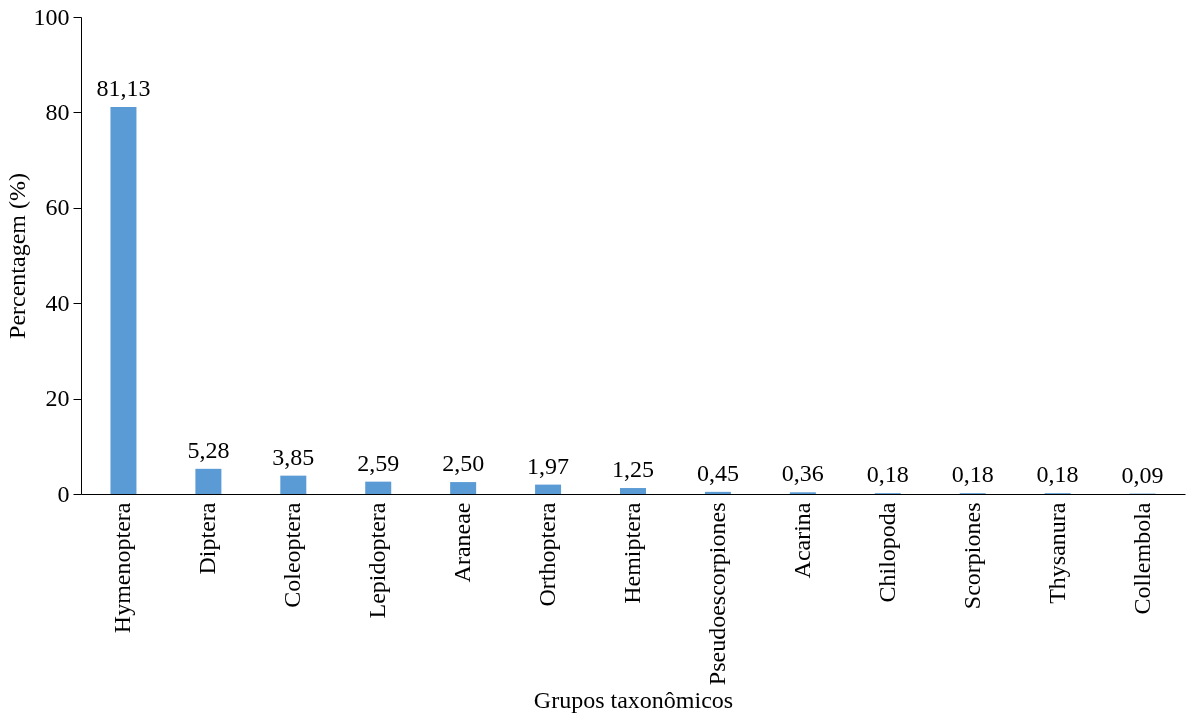 The image size is (1196, 723). What do you see at coordinates (971, 556) in the screenshot?
I see `x-tick-label: Scorpiones` at bounding box center [971, 556].